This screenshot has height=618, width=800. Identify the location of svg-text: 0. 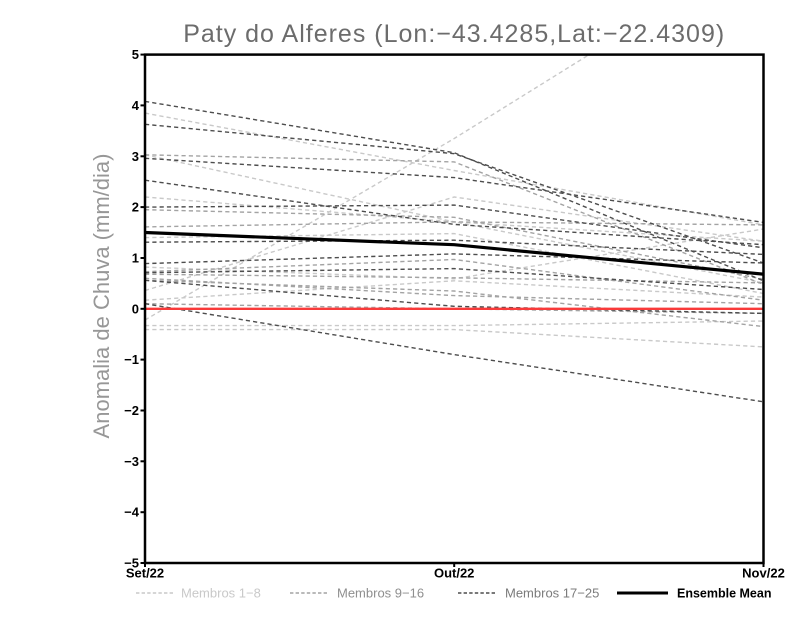
(135, 308).